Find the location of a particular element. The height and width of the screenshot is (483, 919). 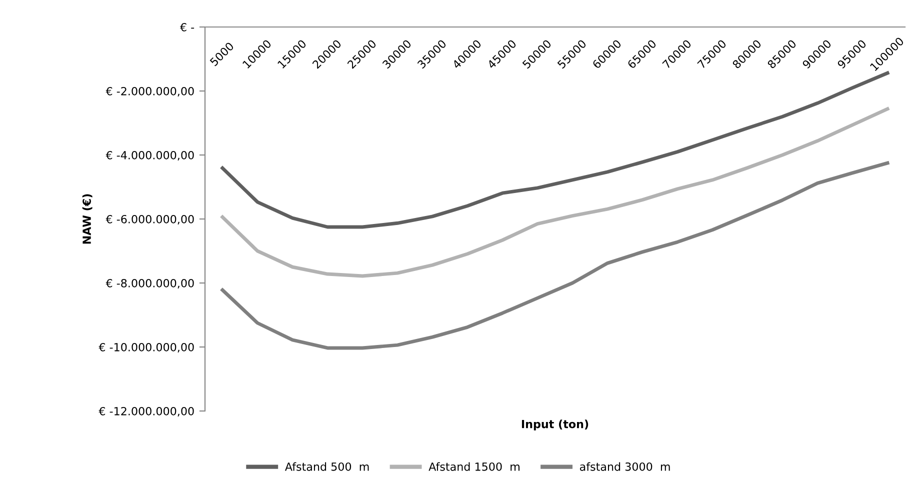

y-tick-label: € -6.000.000,00 is located at coordinates (150, 219).